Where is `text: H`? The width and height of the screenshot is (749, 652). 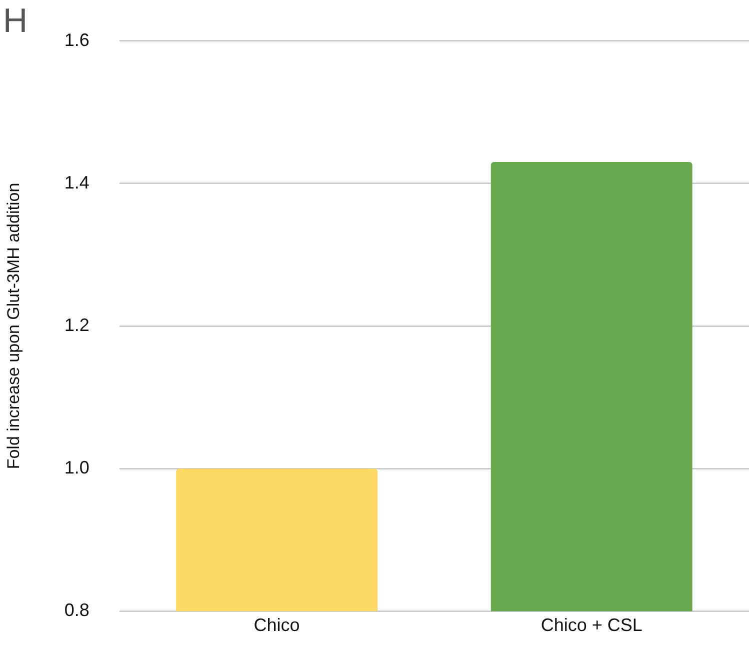
text: H is located at coordinates (15, 21).